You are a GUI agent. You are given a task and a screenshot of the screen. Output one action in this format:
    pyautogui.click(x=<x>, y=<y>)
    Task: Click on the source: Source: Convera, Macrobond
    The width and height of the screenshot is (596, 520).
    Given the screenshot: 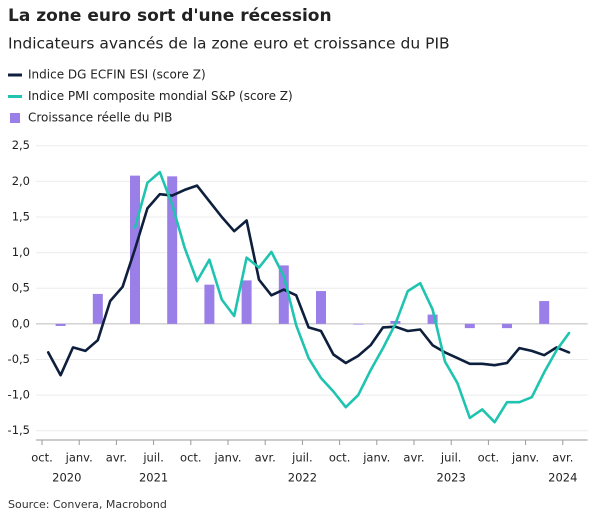 What is the action you would take?
    pyautogui.click(x=87, y=504)
    